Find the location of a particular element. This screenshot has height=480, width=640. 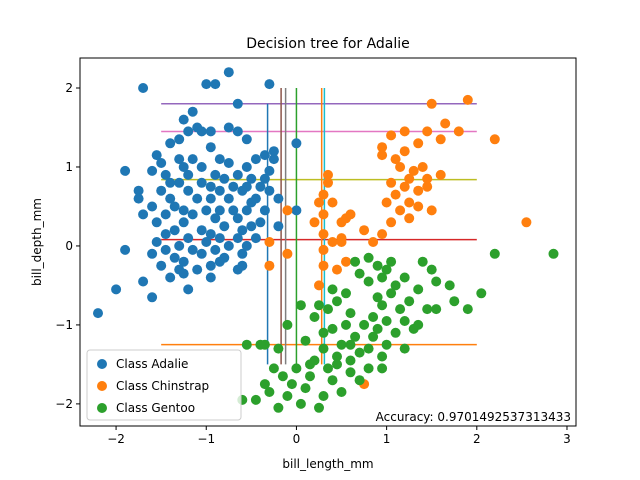

x-axis-label: bill_length_mm is located at coordinates (327, 464).